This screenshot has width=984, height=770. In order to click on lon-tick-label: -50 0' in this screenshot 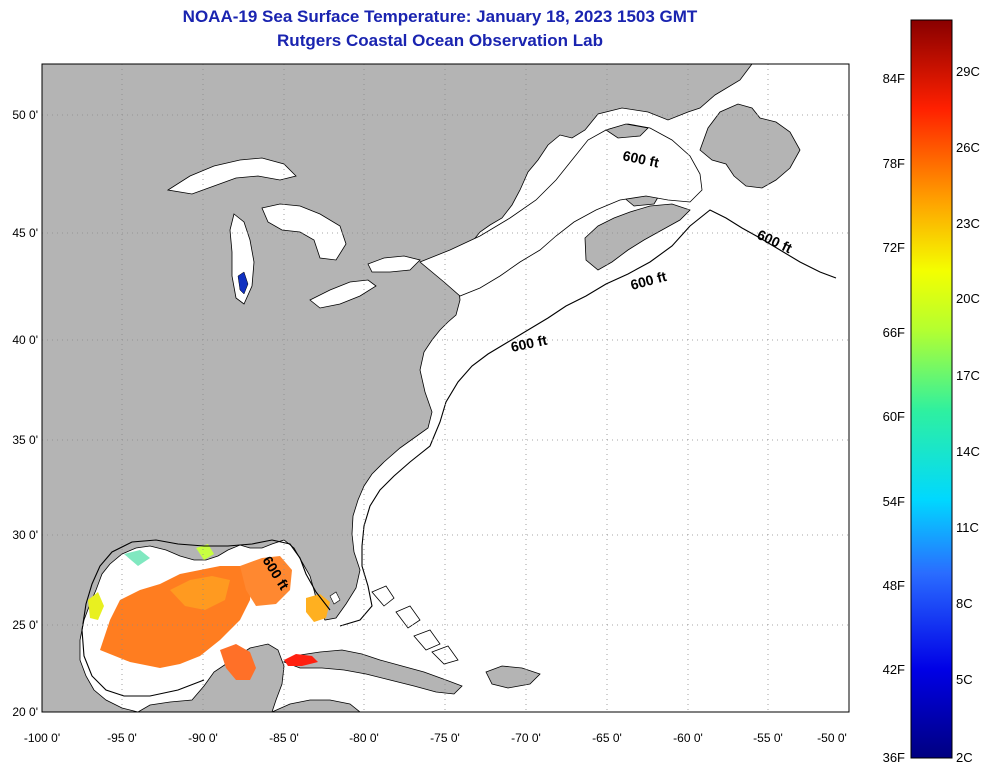, I will do `click(832, 738)`.